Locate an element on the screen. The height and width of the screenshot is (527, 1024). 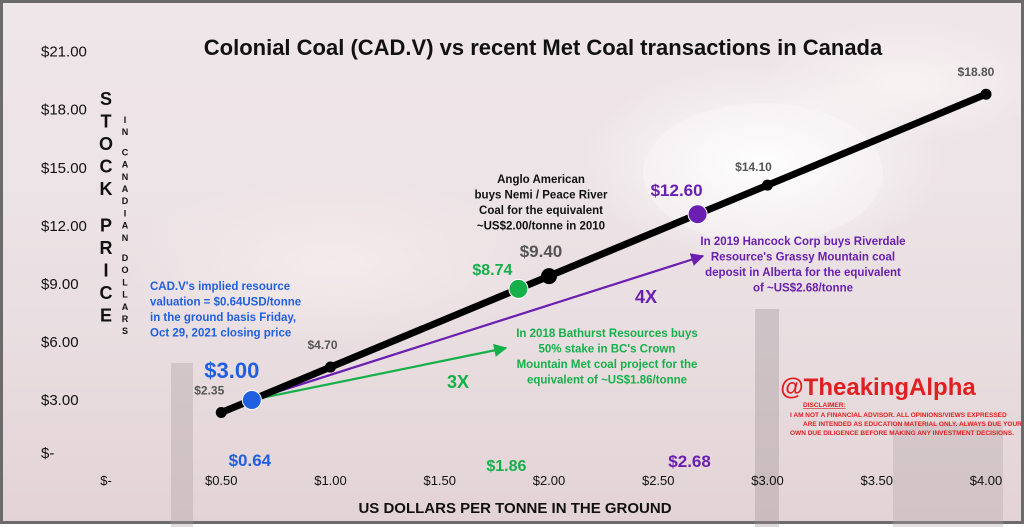
y-axis-label-letter: T is located at coordinates (106, 122).